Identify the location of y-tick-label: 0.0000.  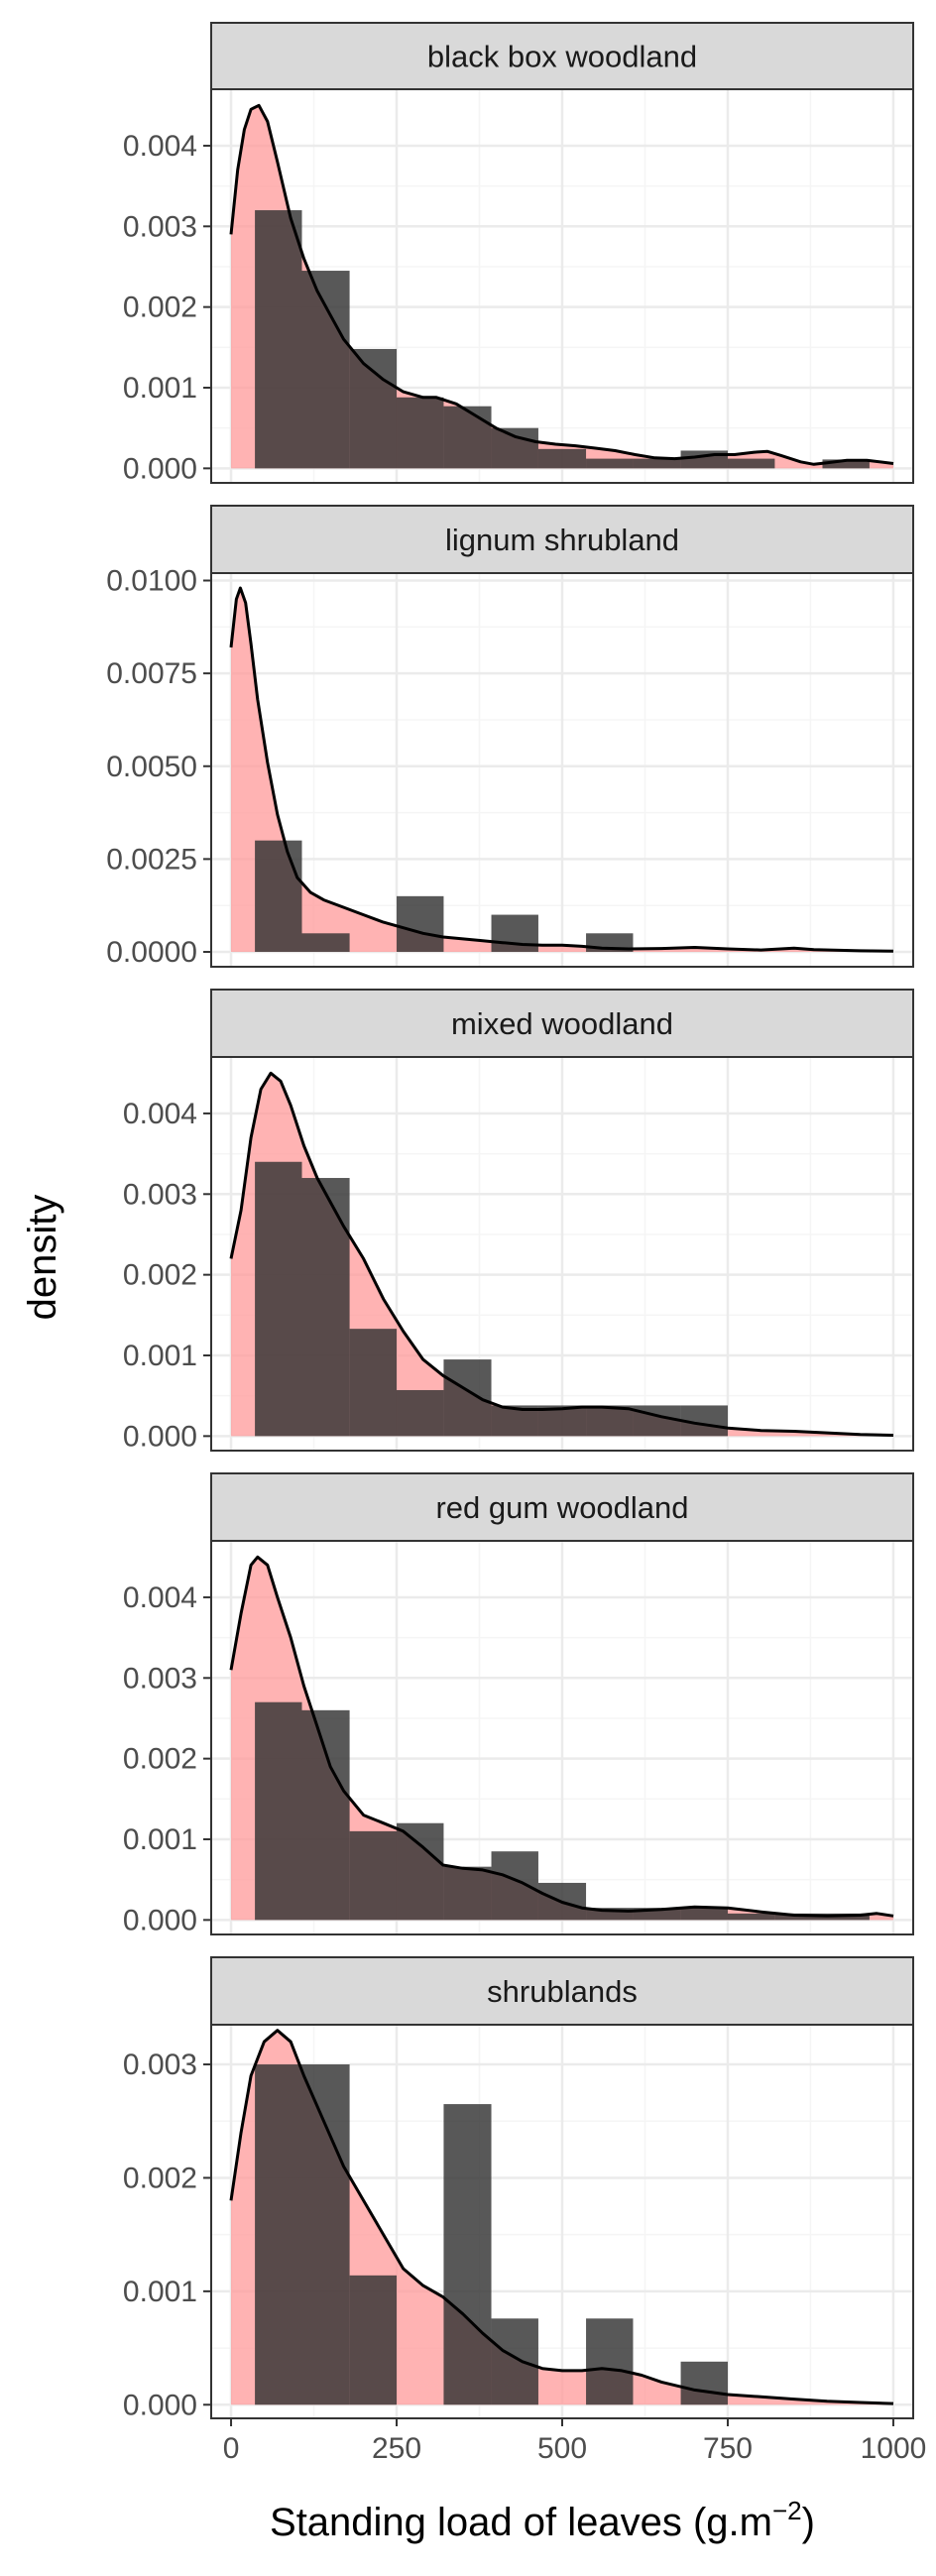
(151, 953).